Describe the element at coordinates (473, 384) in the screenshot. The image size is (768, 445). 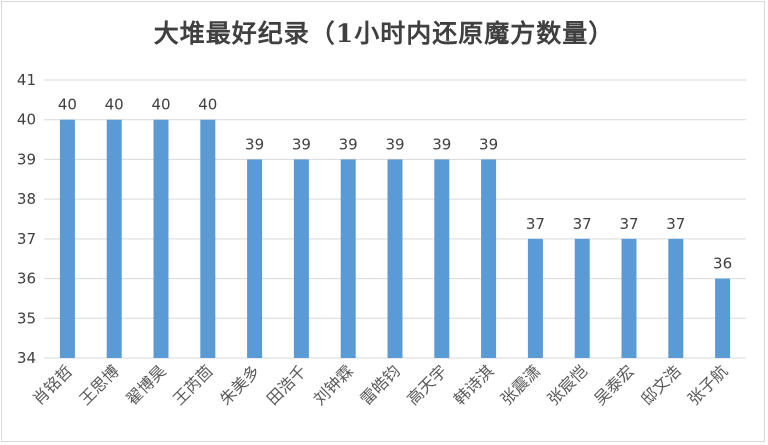
I see `x-tick-label: 韩诗淇` at that location.